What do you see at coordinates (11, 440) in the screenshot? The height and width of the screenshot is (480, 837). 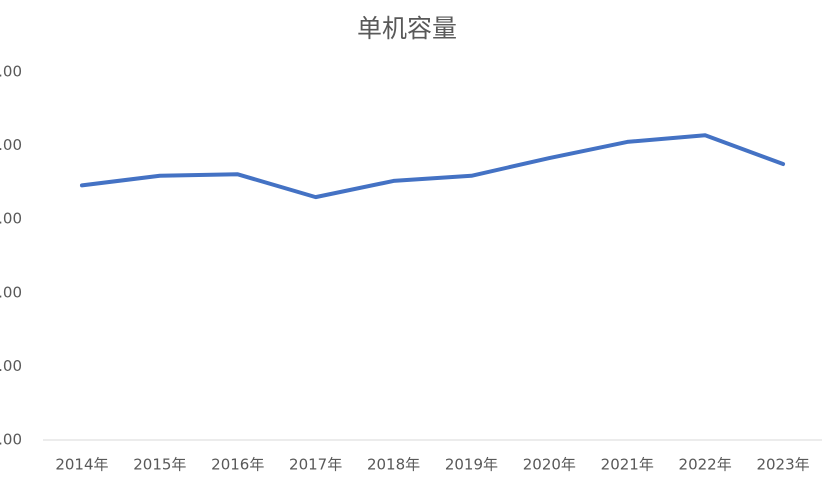 I see `y-tick-label: 0.00` at bounding box center [11, 440].